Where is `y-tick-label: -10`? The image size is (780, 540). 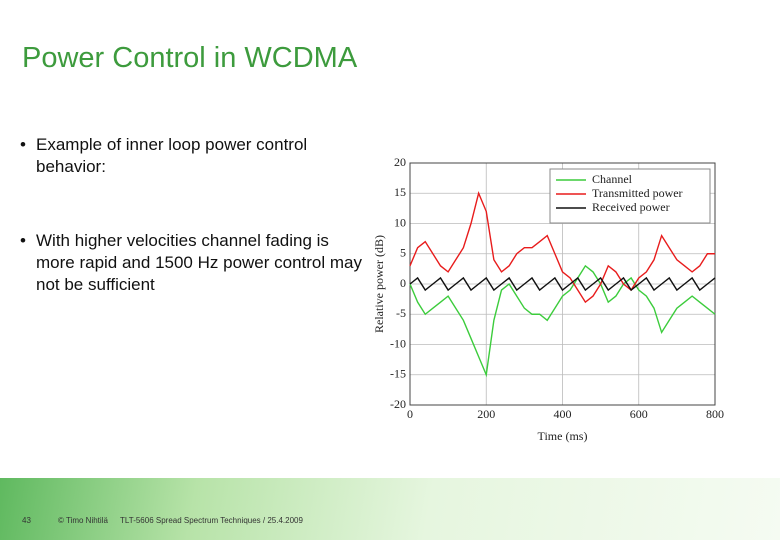 y-tick-label: -10 is located at coordinates (398, 343).